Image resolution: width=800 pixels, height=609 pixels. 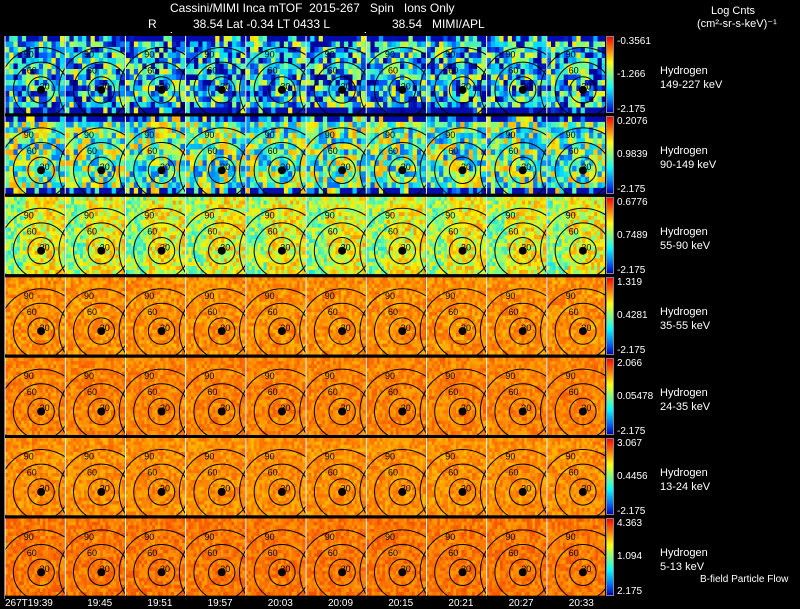 What do you see at coordinates (220, 603) in the screenshot?
I see `time-tick-label: 19:57` at bounding box center [220, 603].